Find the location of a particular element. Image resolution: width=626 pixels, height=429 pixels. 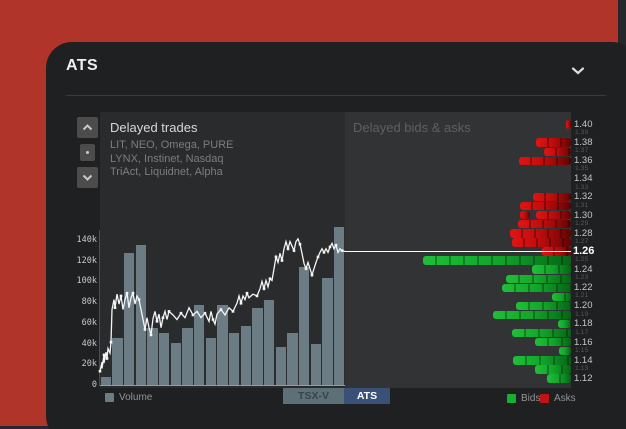

chevron-up-icon is located at coordinates (87, 127).